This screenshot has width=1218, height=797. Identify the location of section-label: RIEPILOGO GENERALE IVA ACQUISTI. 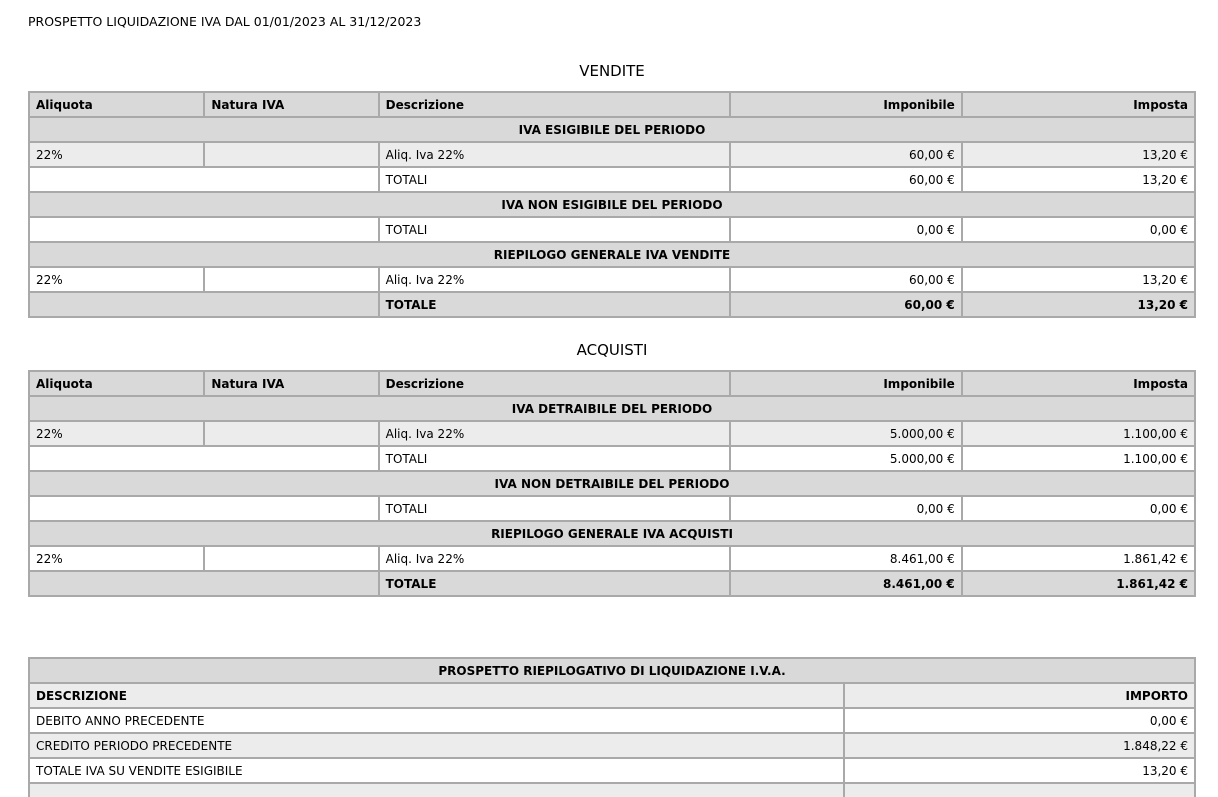
(612, 533).